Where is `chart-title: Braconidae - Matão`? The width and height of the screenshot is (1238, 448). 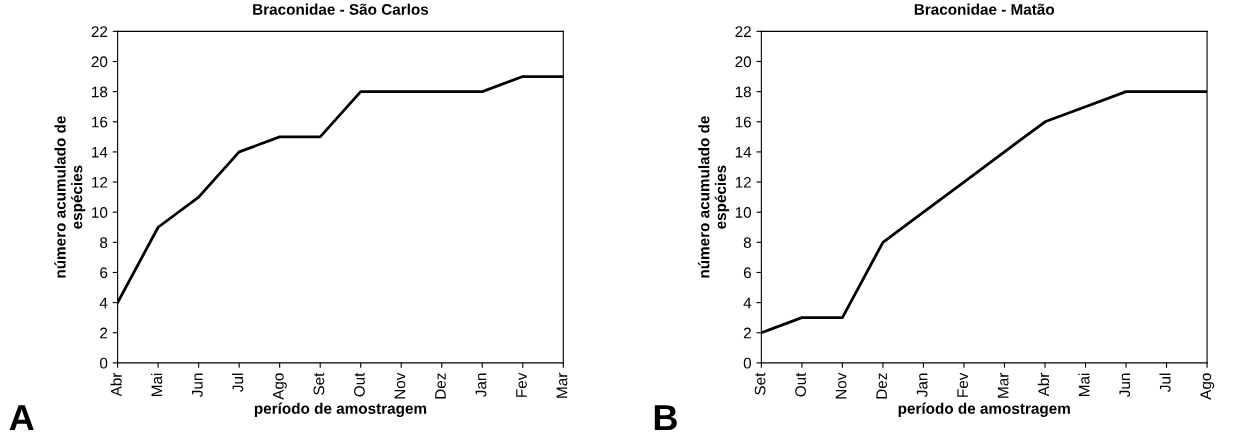
chart-title: Braconidae - Matão is located at coordinates (984, 9).